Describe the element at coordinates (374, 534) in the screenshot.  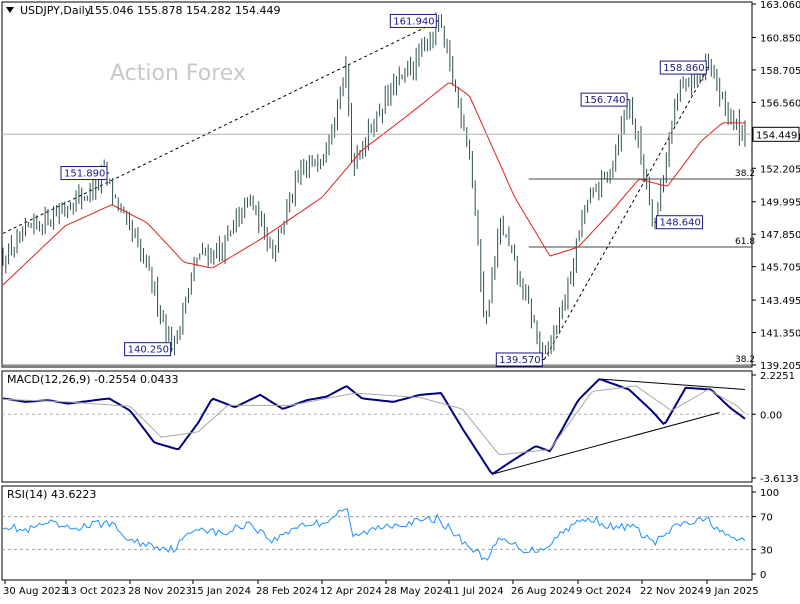
I see `rsi-line` at that location.